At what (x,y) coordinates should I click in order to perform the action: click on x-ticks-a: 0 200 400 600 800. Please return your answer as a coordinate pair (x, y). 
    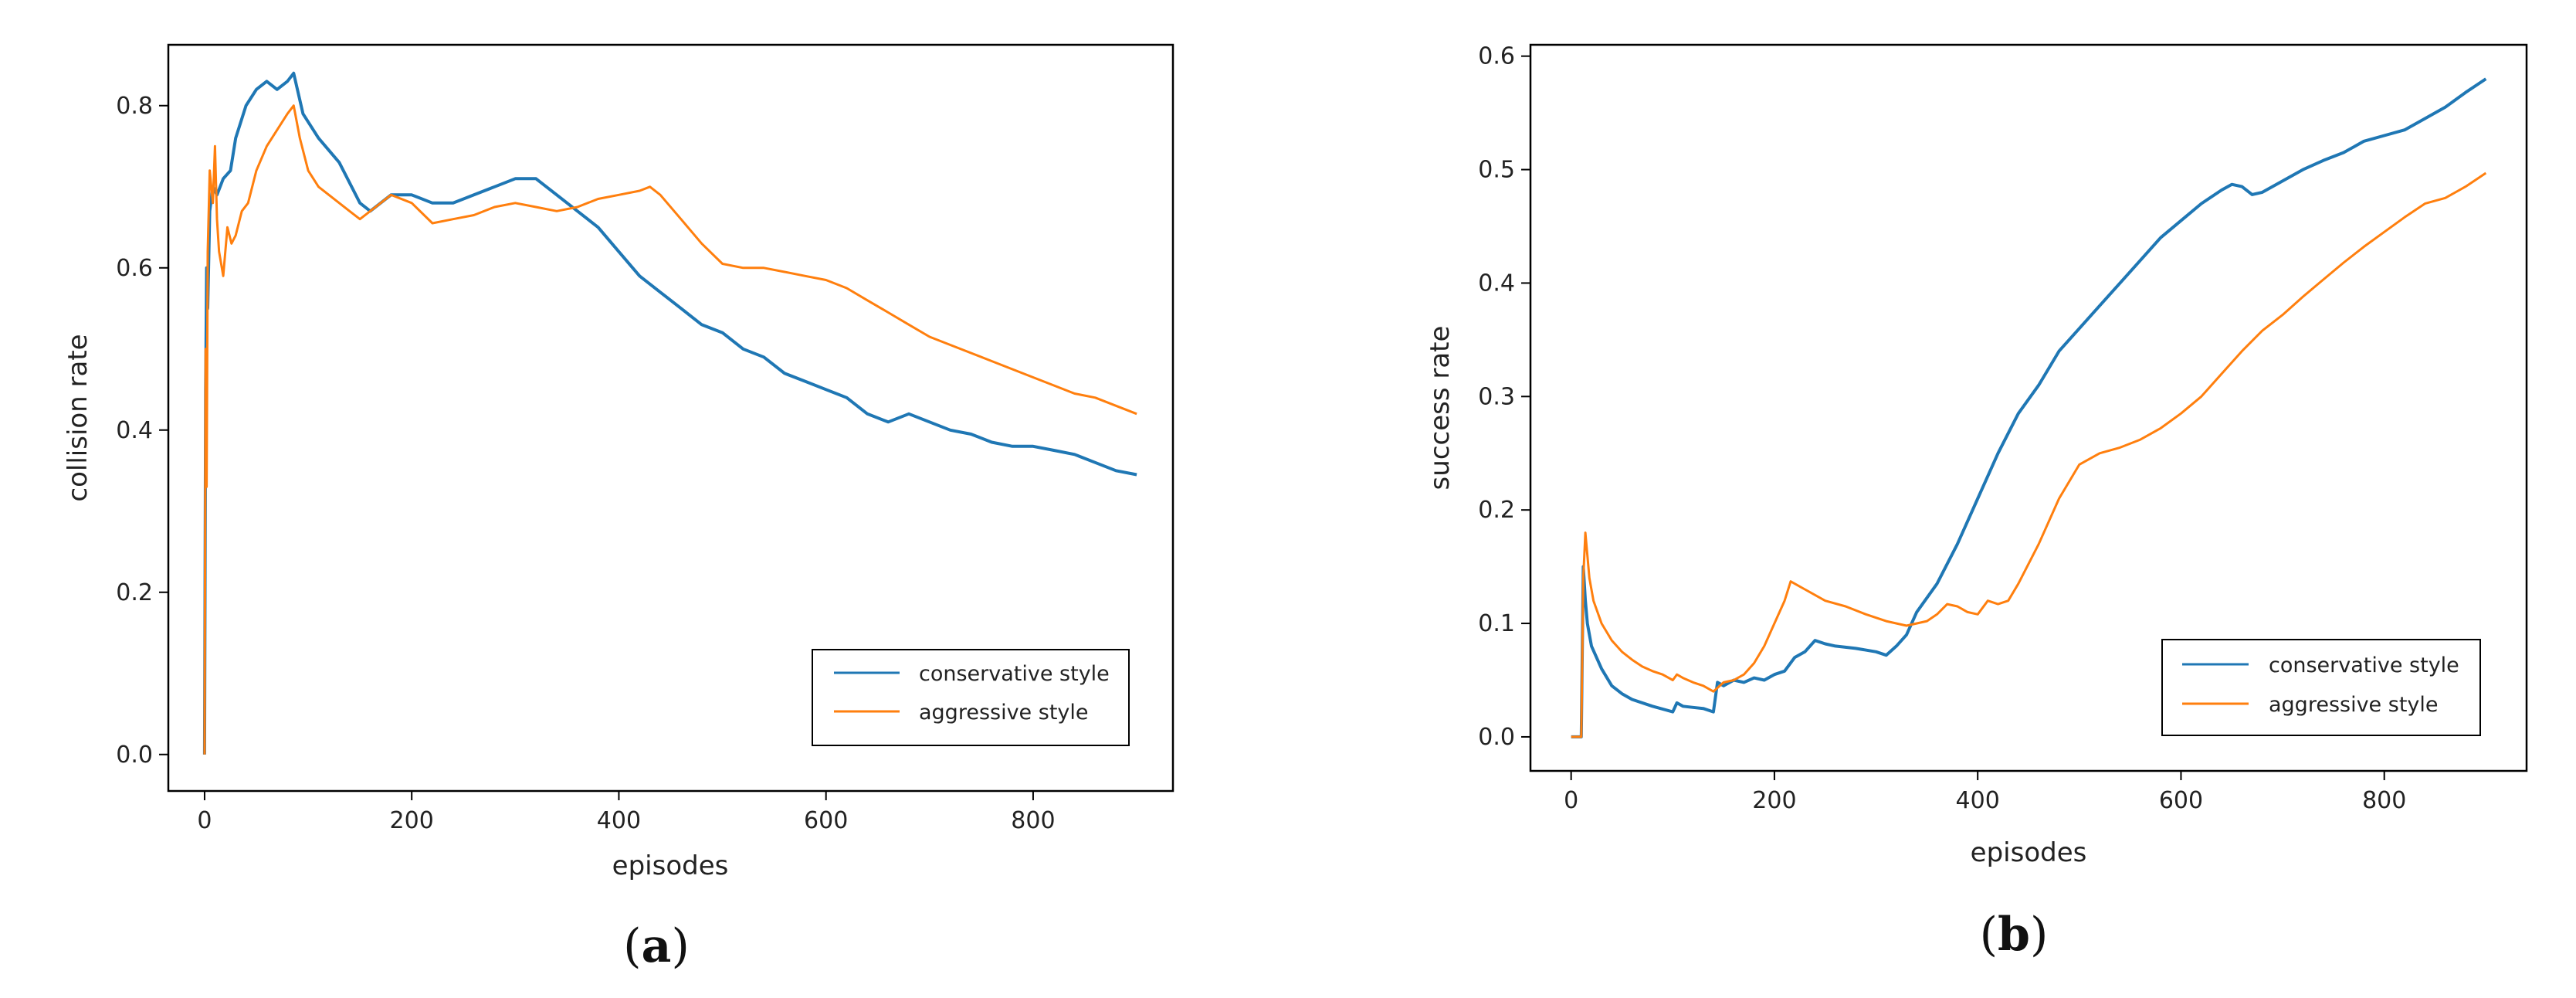
    Looking at the image, I should click on (626, 812).